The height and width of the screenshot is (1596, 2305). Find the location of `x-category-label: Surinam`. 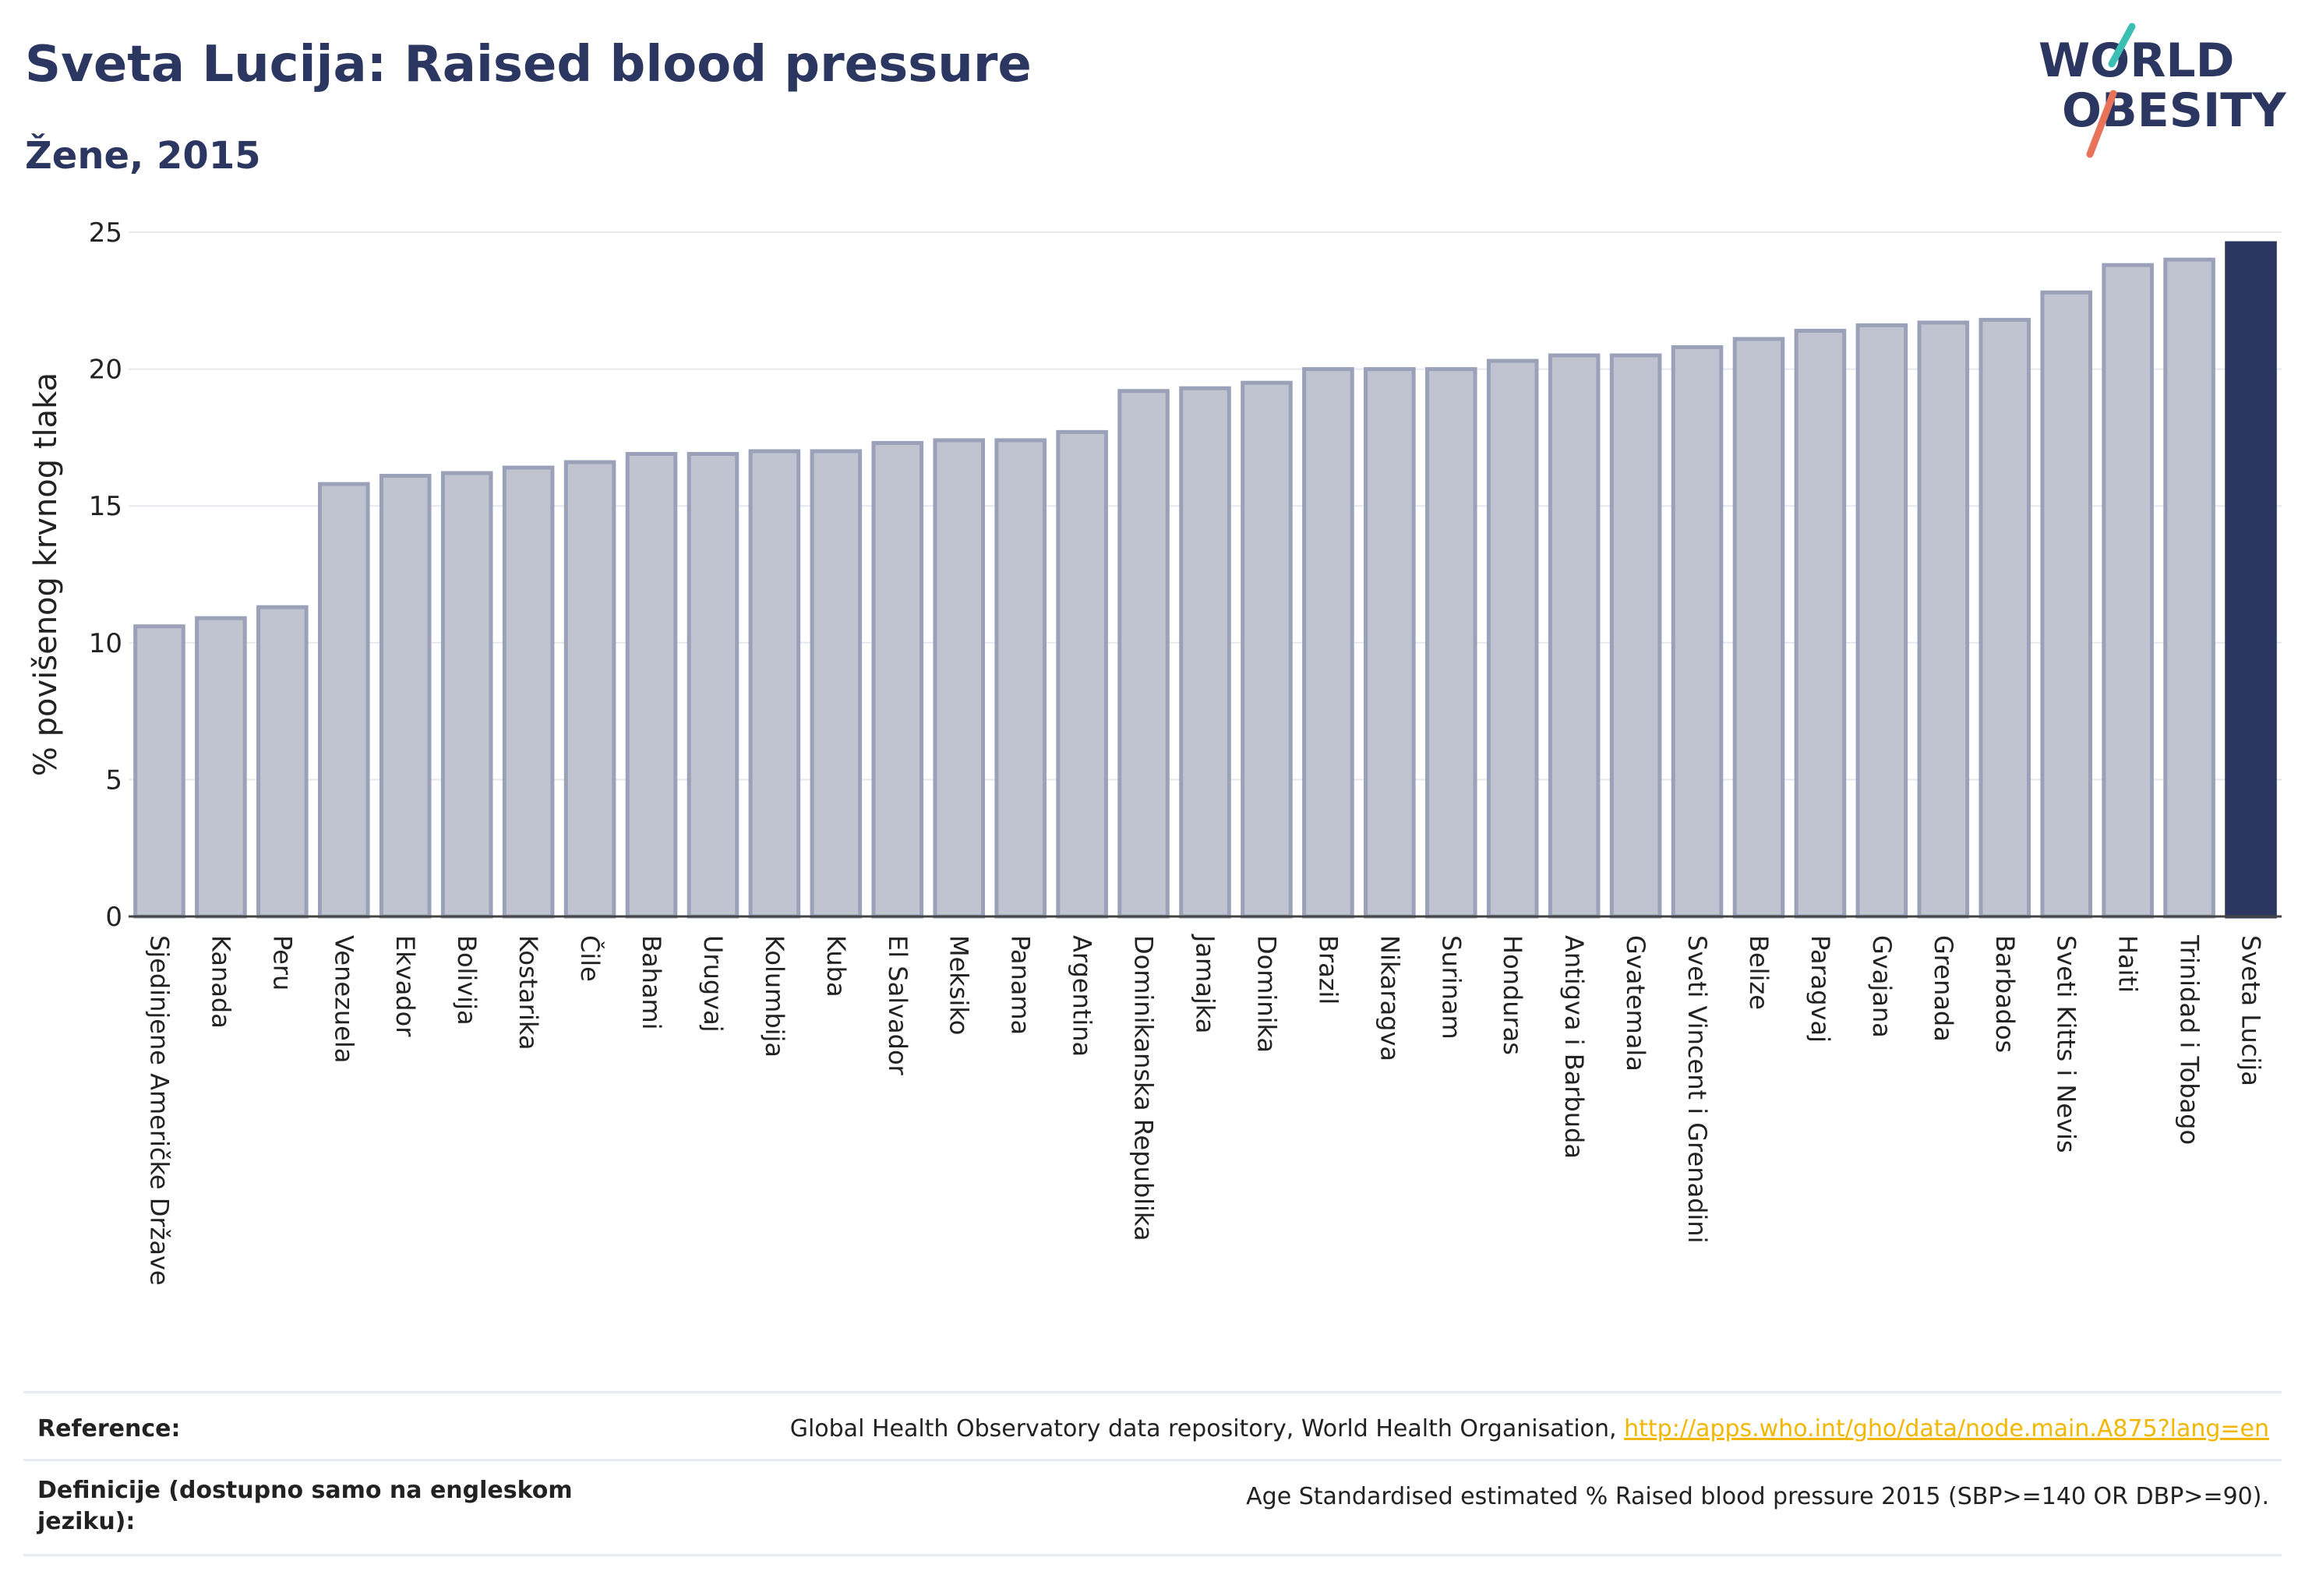

x-category-label: Surinam is located at coordinates (1451, 987).